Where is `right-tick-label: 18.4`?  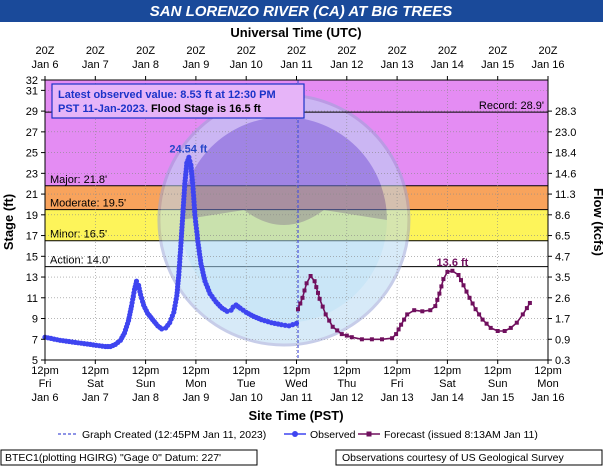 right-tick-label: 18.4 is located at coordinates (565, 154).